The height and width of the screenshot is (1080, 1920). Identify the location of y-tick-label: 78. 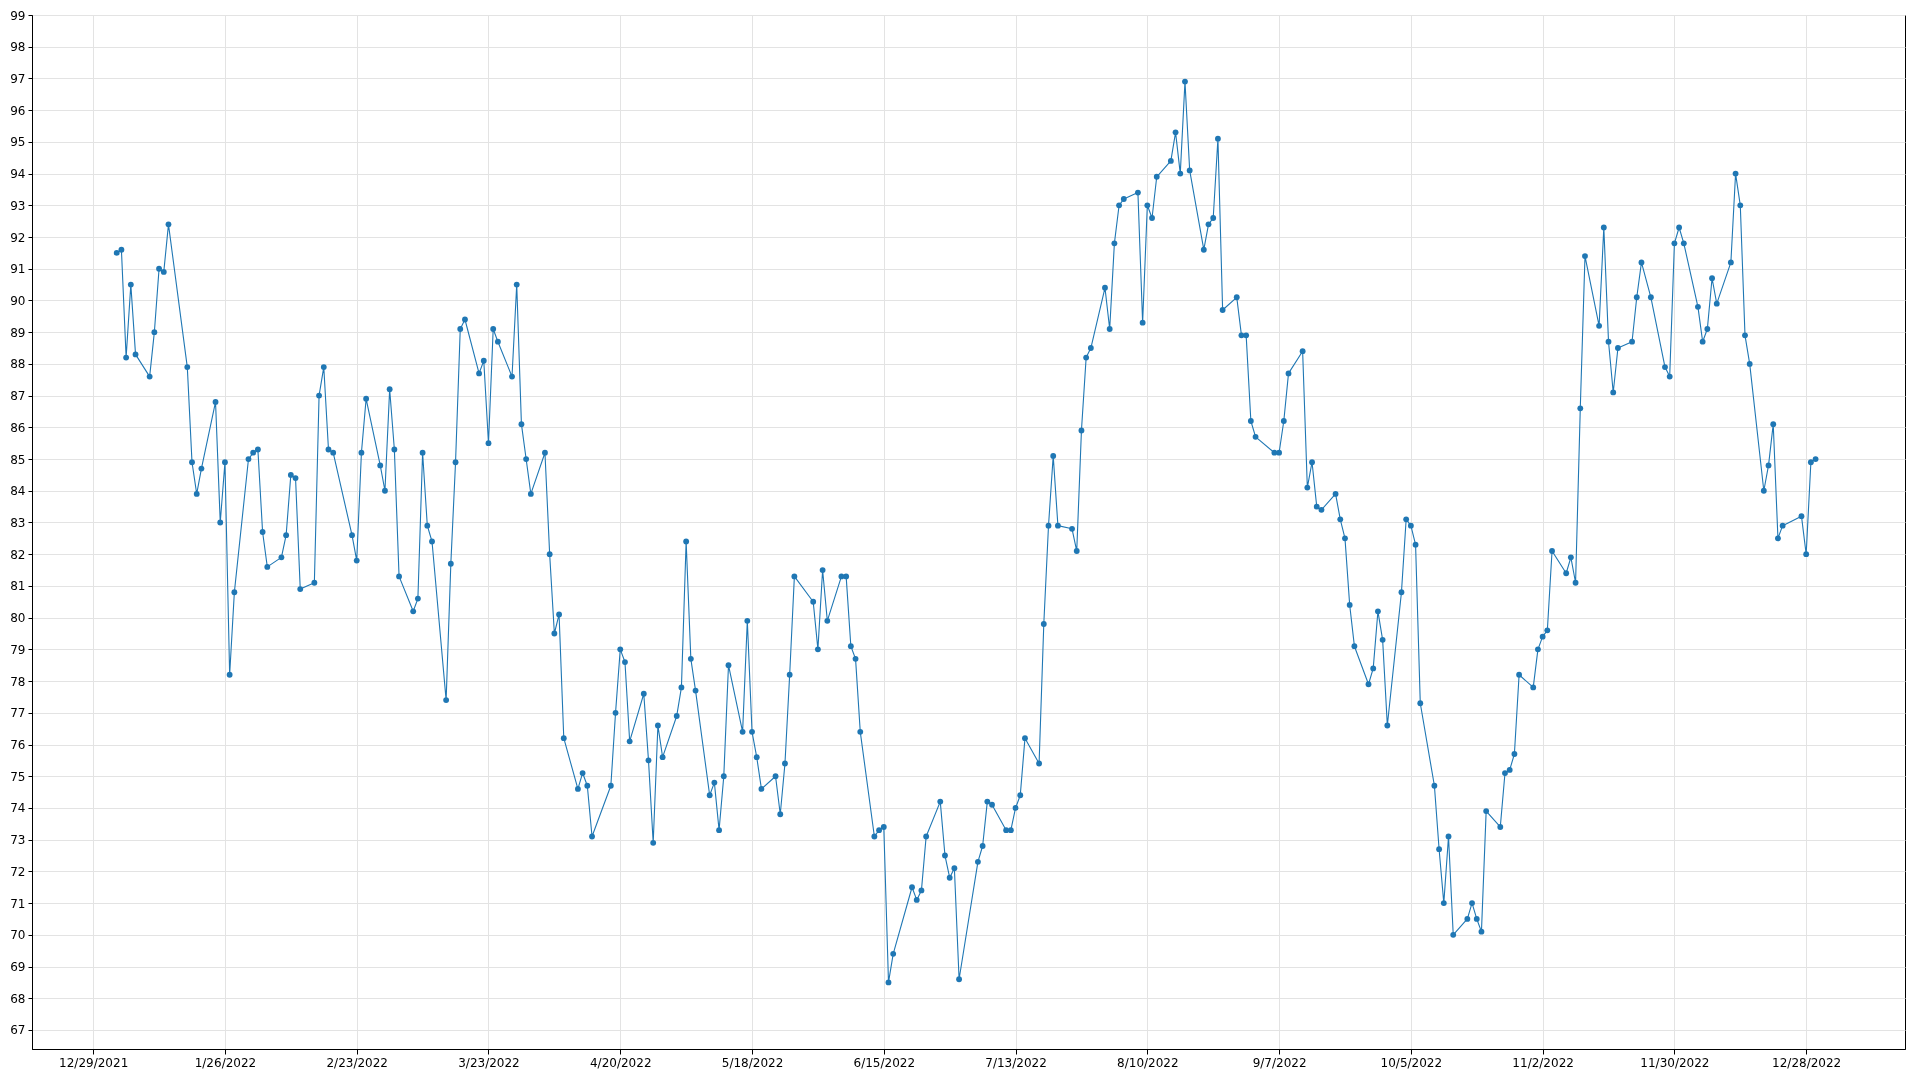
(18, 681).